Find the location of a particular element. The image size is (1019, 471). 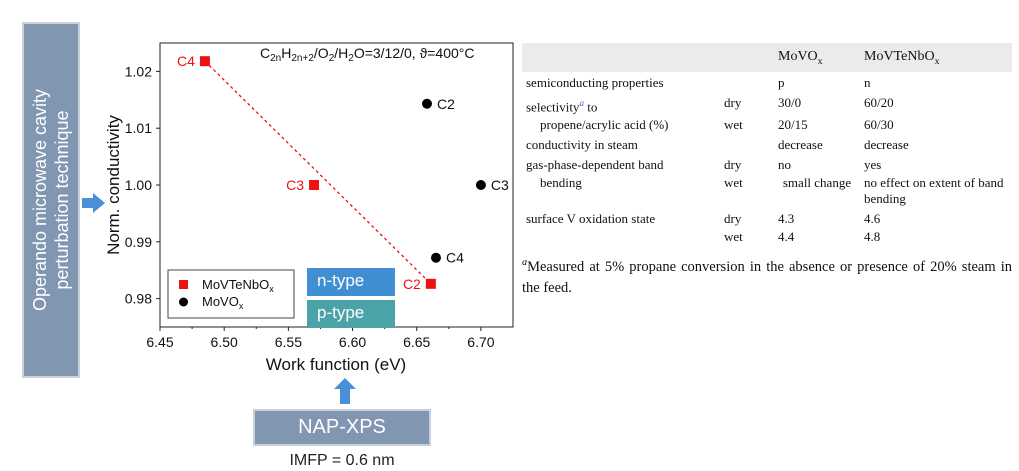

p-type-tag: p-type is located at coordinates (351, 314).